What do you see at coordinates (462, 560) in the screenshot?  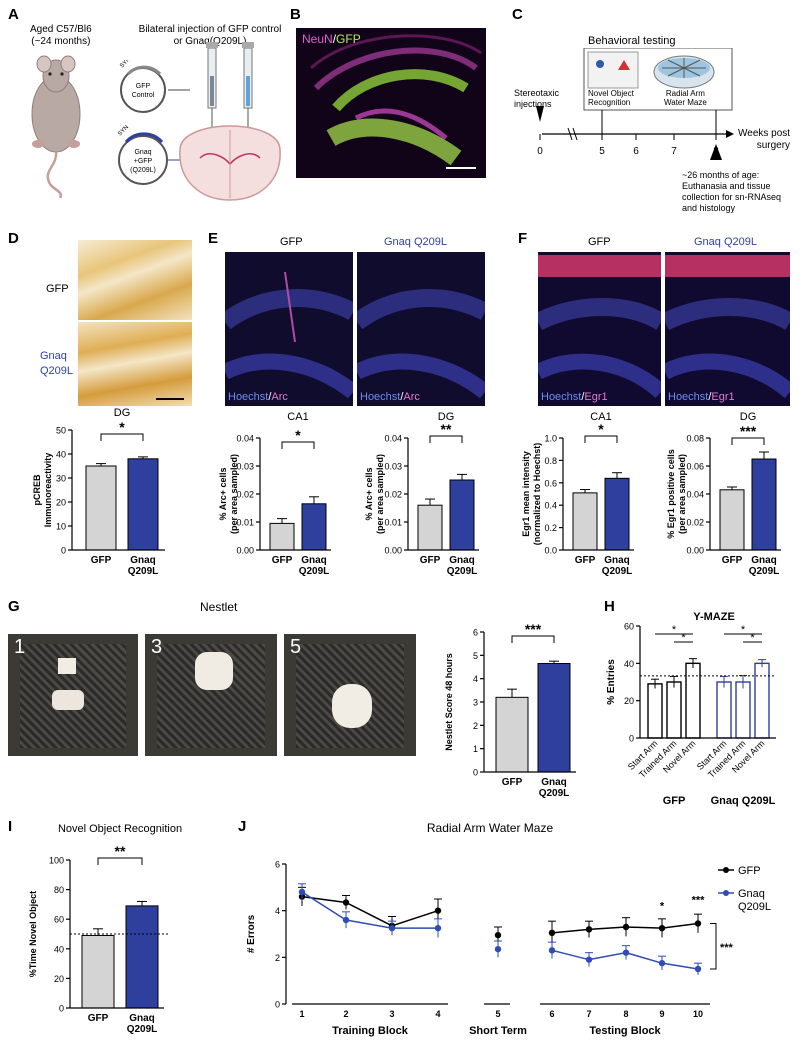 I see `E_DG-category-label: Gnaq` at bounding box center [462, 560].